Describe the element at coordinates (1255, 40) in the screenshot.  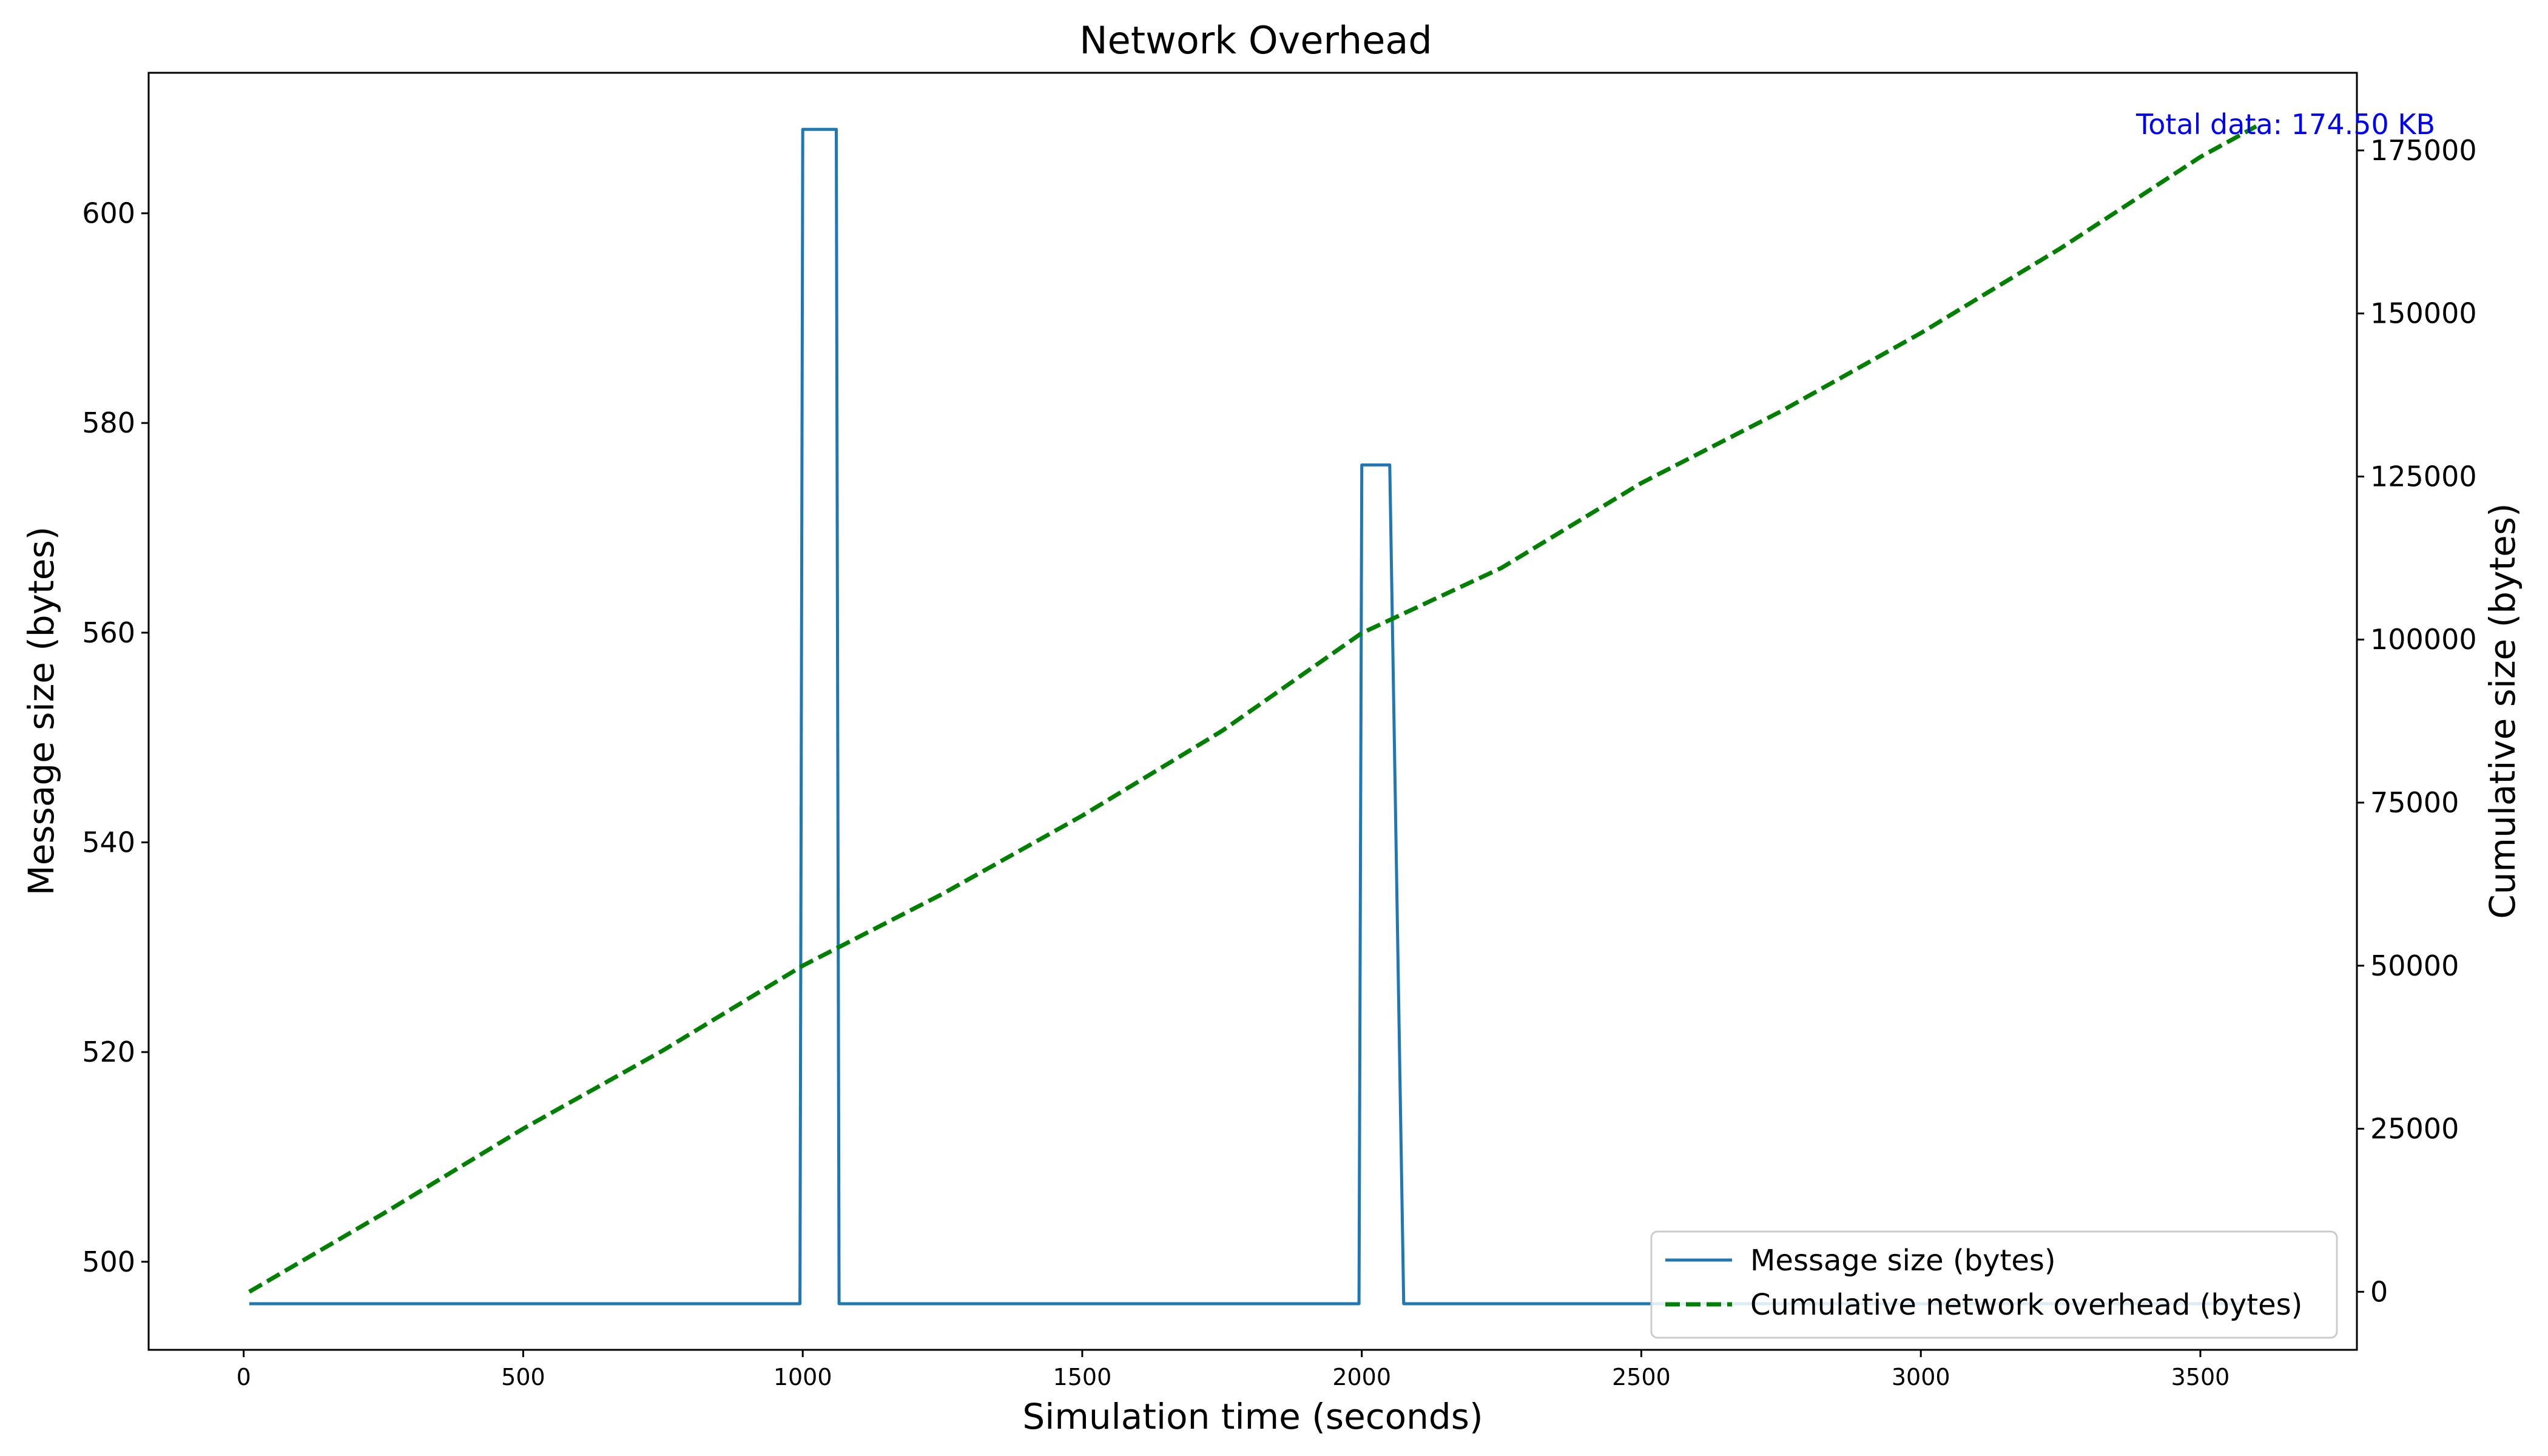
I see `chart-title: Network Overhead` at that location.